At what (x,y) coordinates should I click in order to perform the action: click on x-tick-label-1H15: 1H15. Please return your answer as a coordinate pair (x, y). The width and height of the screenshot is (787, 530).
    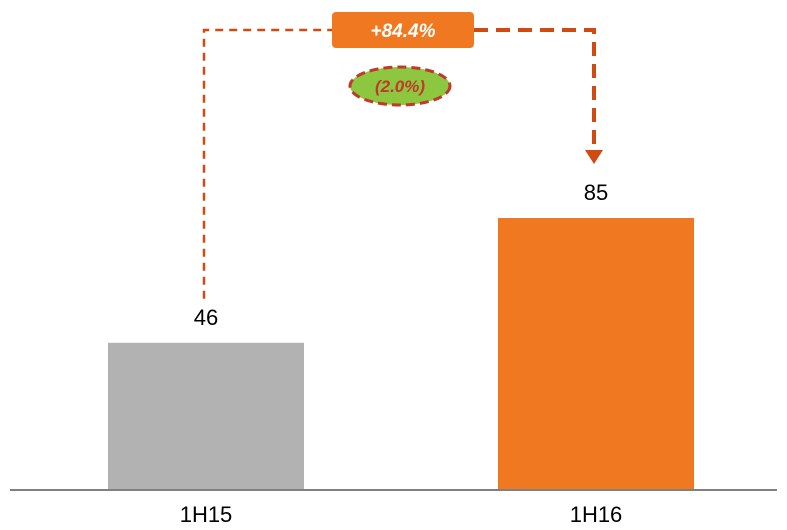
    Looking at the image, I should click on (206, 514).